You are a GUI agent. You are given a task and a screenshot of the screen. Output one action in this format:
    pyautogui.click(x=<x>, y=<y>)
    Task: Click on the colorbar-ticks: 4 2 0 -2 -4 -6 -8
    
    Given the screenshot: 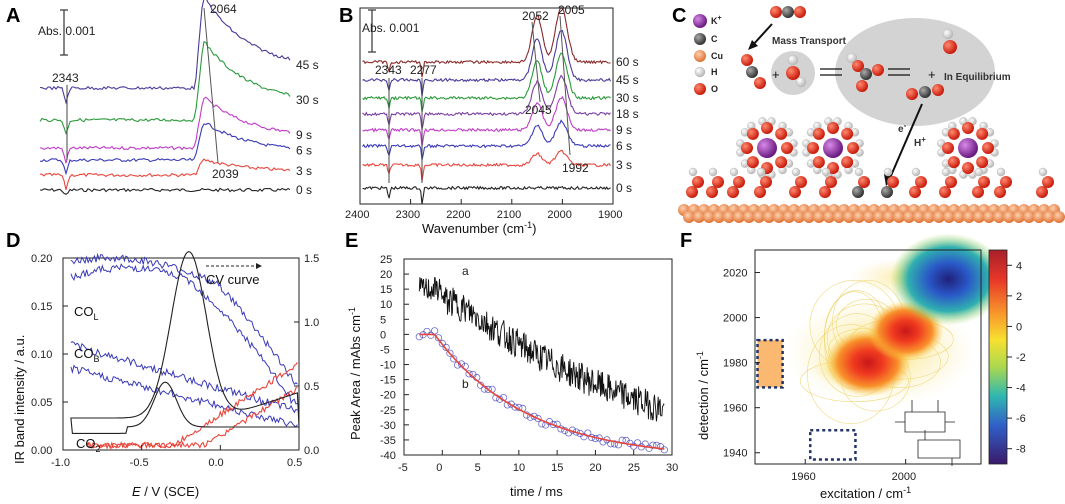 What is the action you would take?
    pyautogui.click(x=1016, y=358)
    